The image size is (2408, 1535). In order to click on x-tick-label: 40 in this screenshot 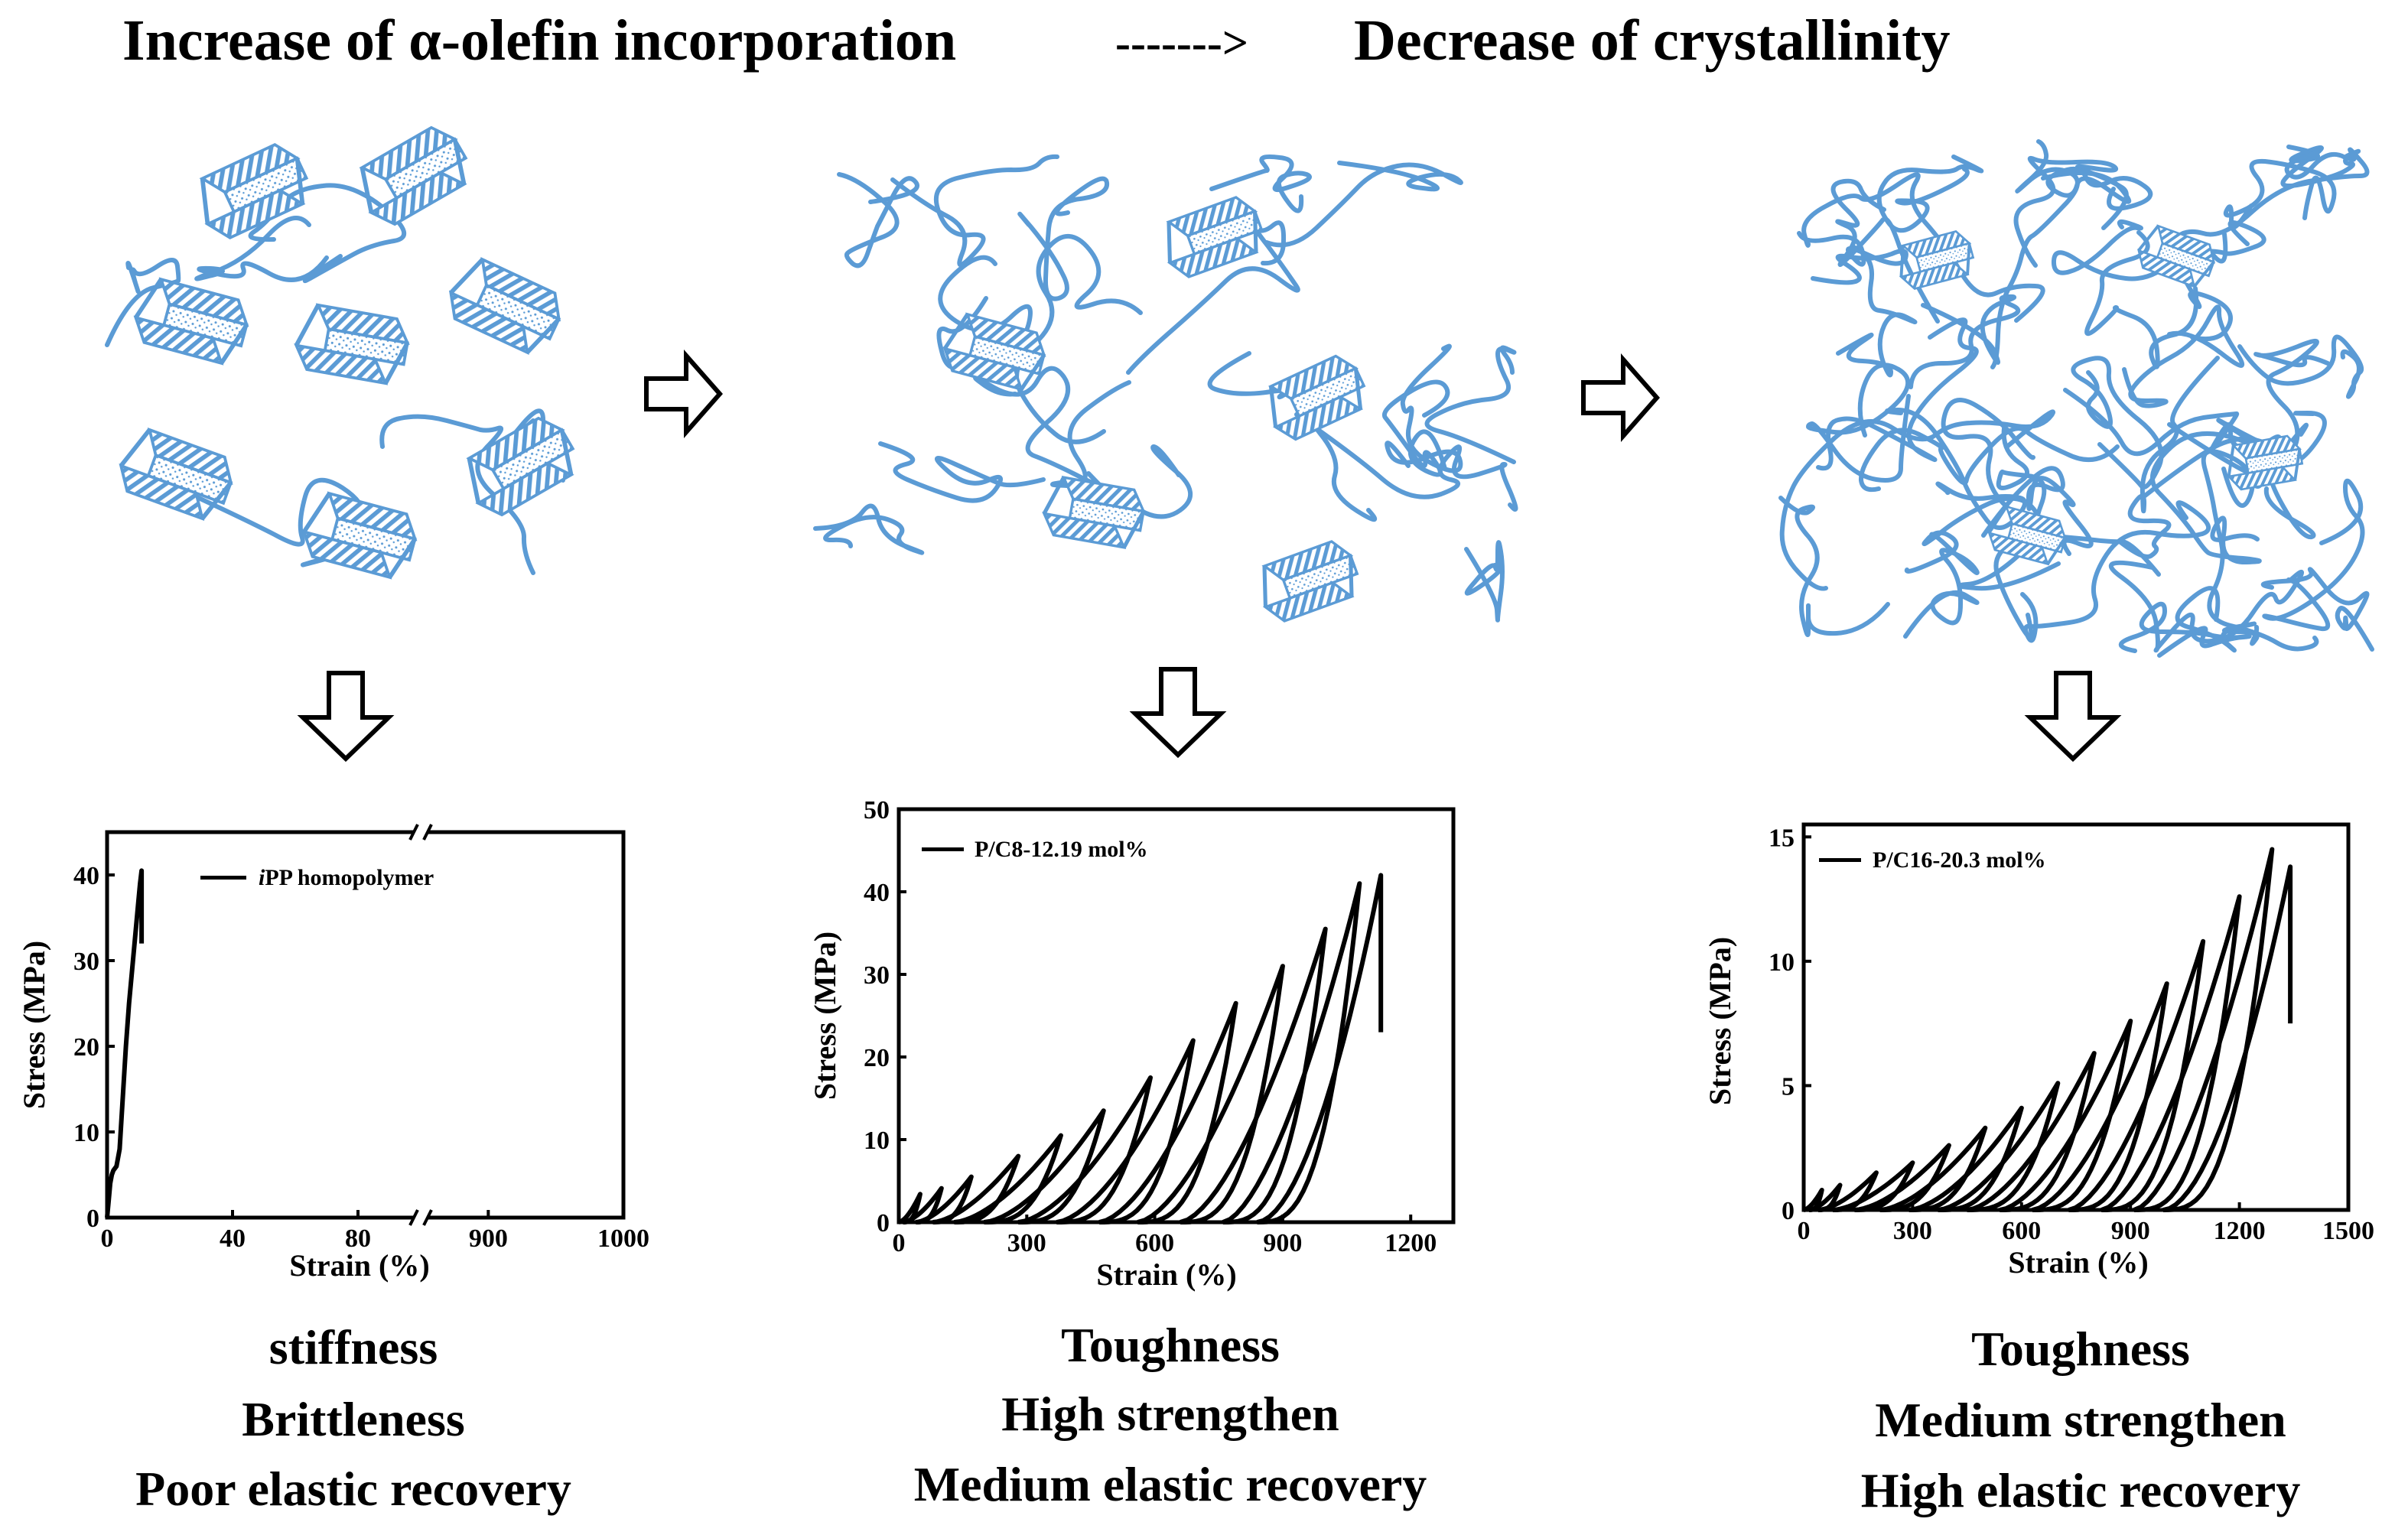, I will do `click(233, 1238)`.